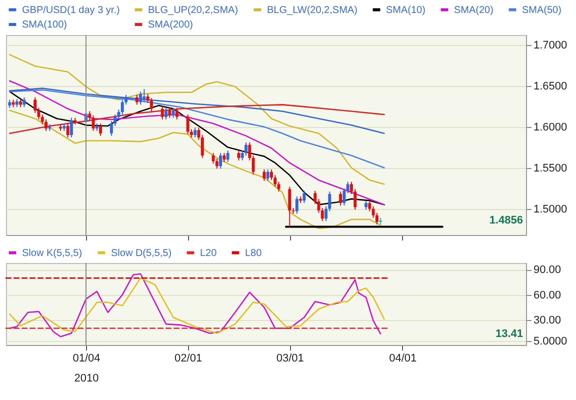  Describe the element at coordinates (551, 86) in the screenshot. I see `y-tick-label: 1.6500` at that location.